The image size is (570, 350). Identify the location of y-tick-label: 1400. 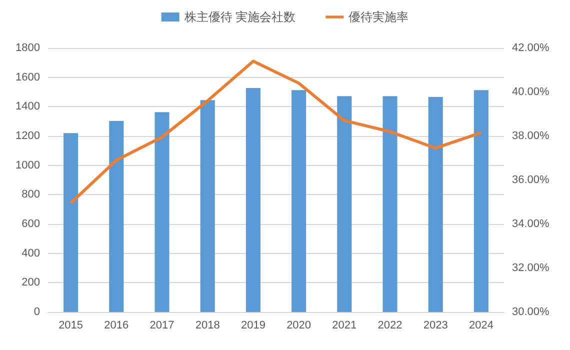
(28, 106).